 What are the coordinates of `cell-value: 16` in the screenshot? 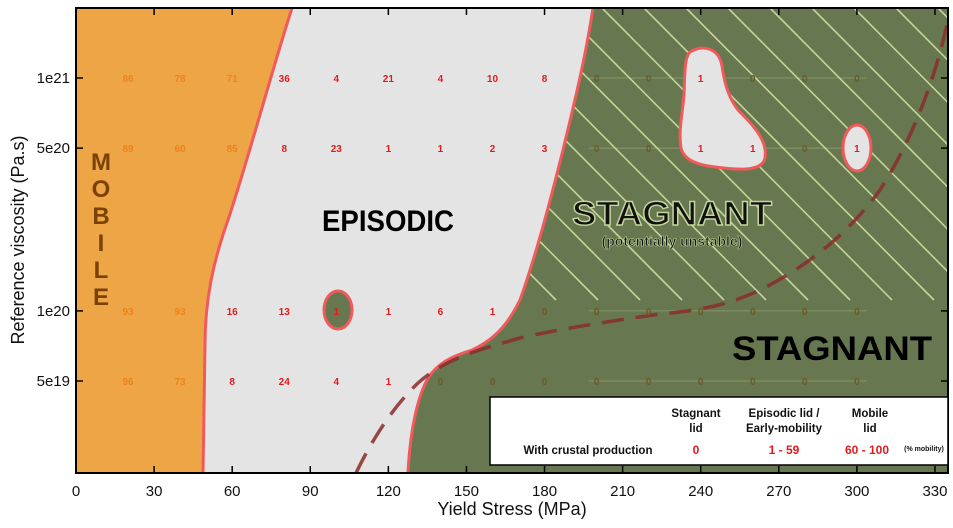 It's located at (233, 312).